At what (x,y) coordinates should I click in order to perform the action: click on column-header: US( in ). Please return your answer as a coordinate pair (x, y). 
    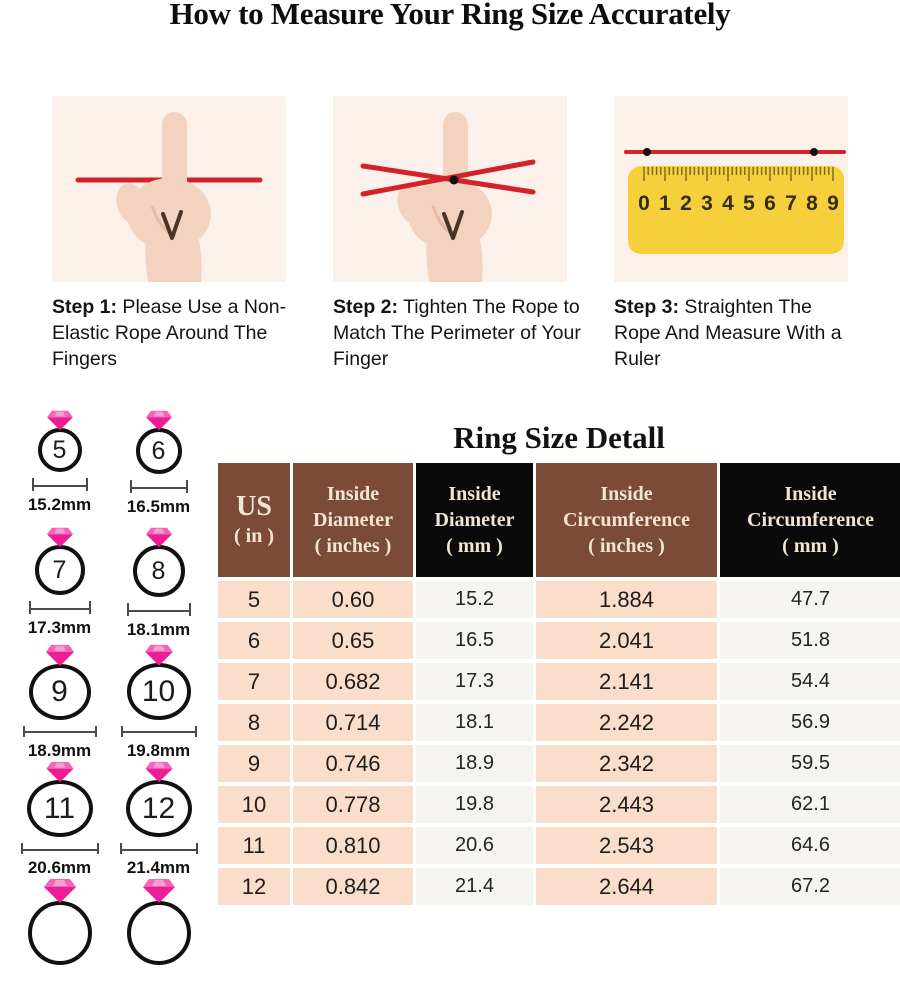
    Looking at the image, I should click on (254, 520).